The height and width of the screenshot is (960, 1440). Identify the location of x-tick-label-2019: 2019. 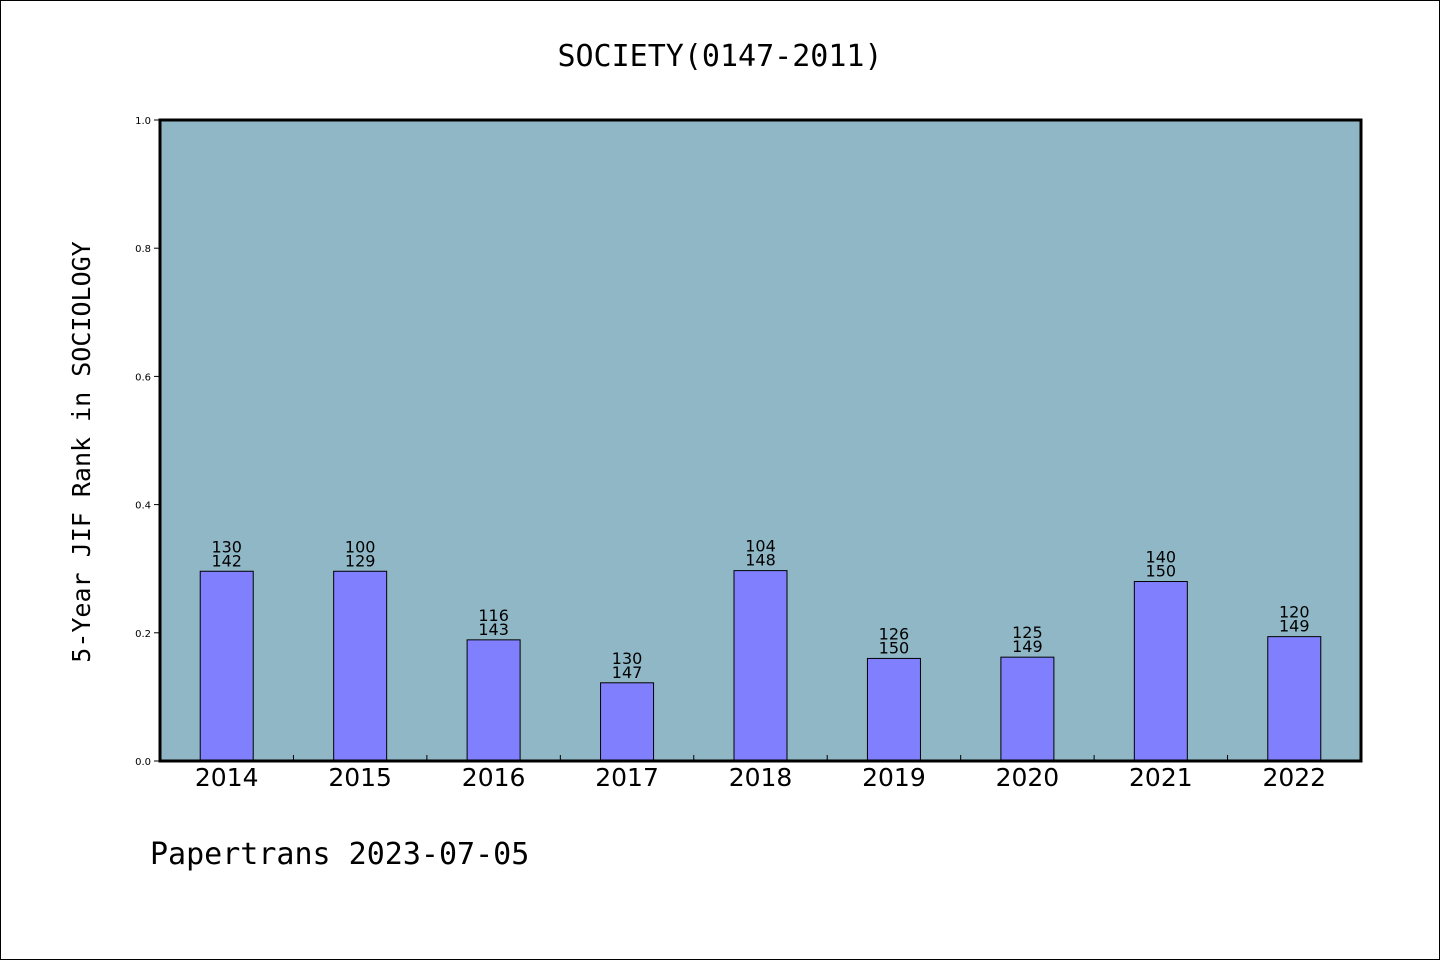
(894, 777).